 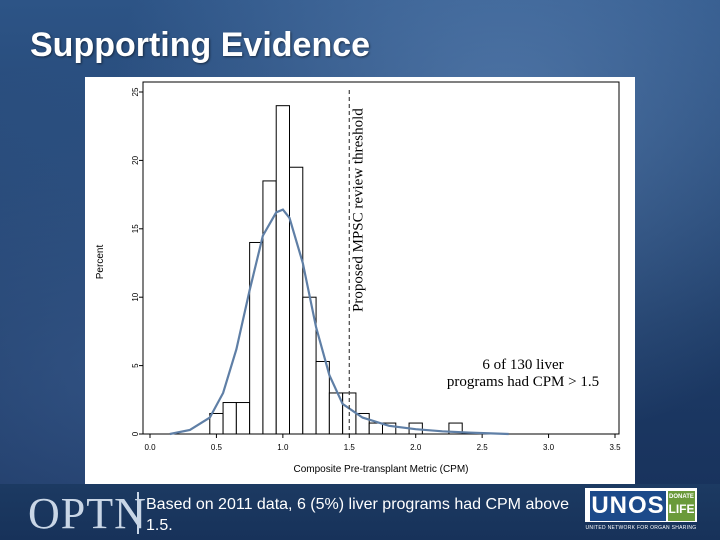 I want to click on donate-life-badge: DONATE LIFE, so click(x=681, y=506).